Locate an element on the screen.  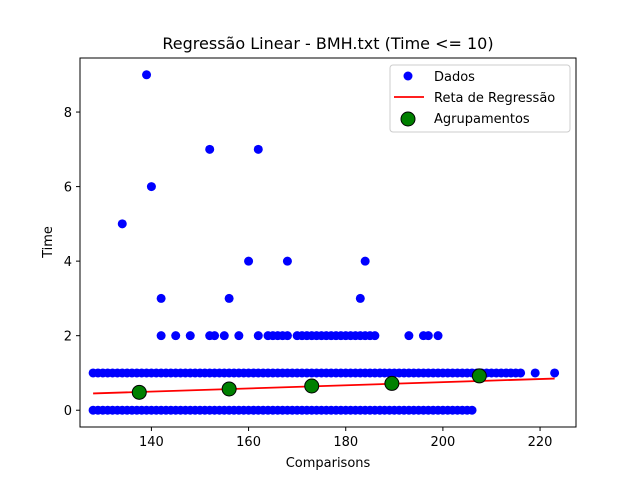
x-tick-label: 160 is located at coordinates (248, 442).